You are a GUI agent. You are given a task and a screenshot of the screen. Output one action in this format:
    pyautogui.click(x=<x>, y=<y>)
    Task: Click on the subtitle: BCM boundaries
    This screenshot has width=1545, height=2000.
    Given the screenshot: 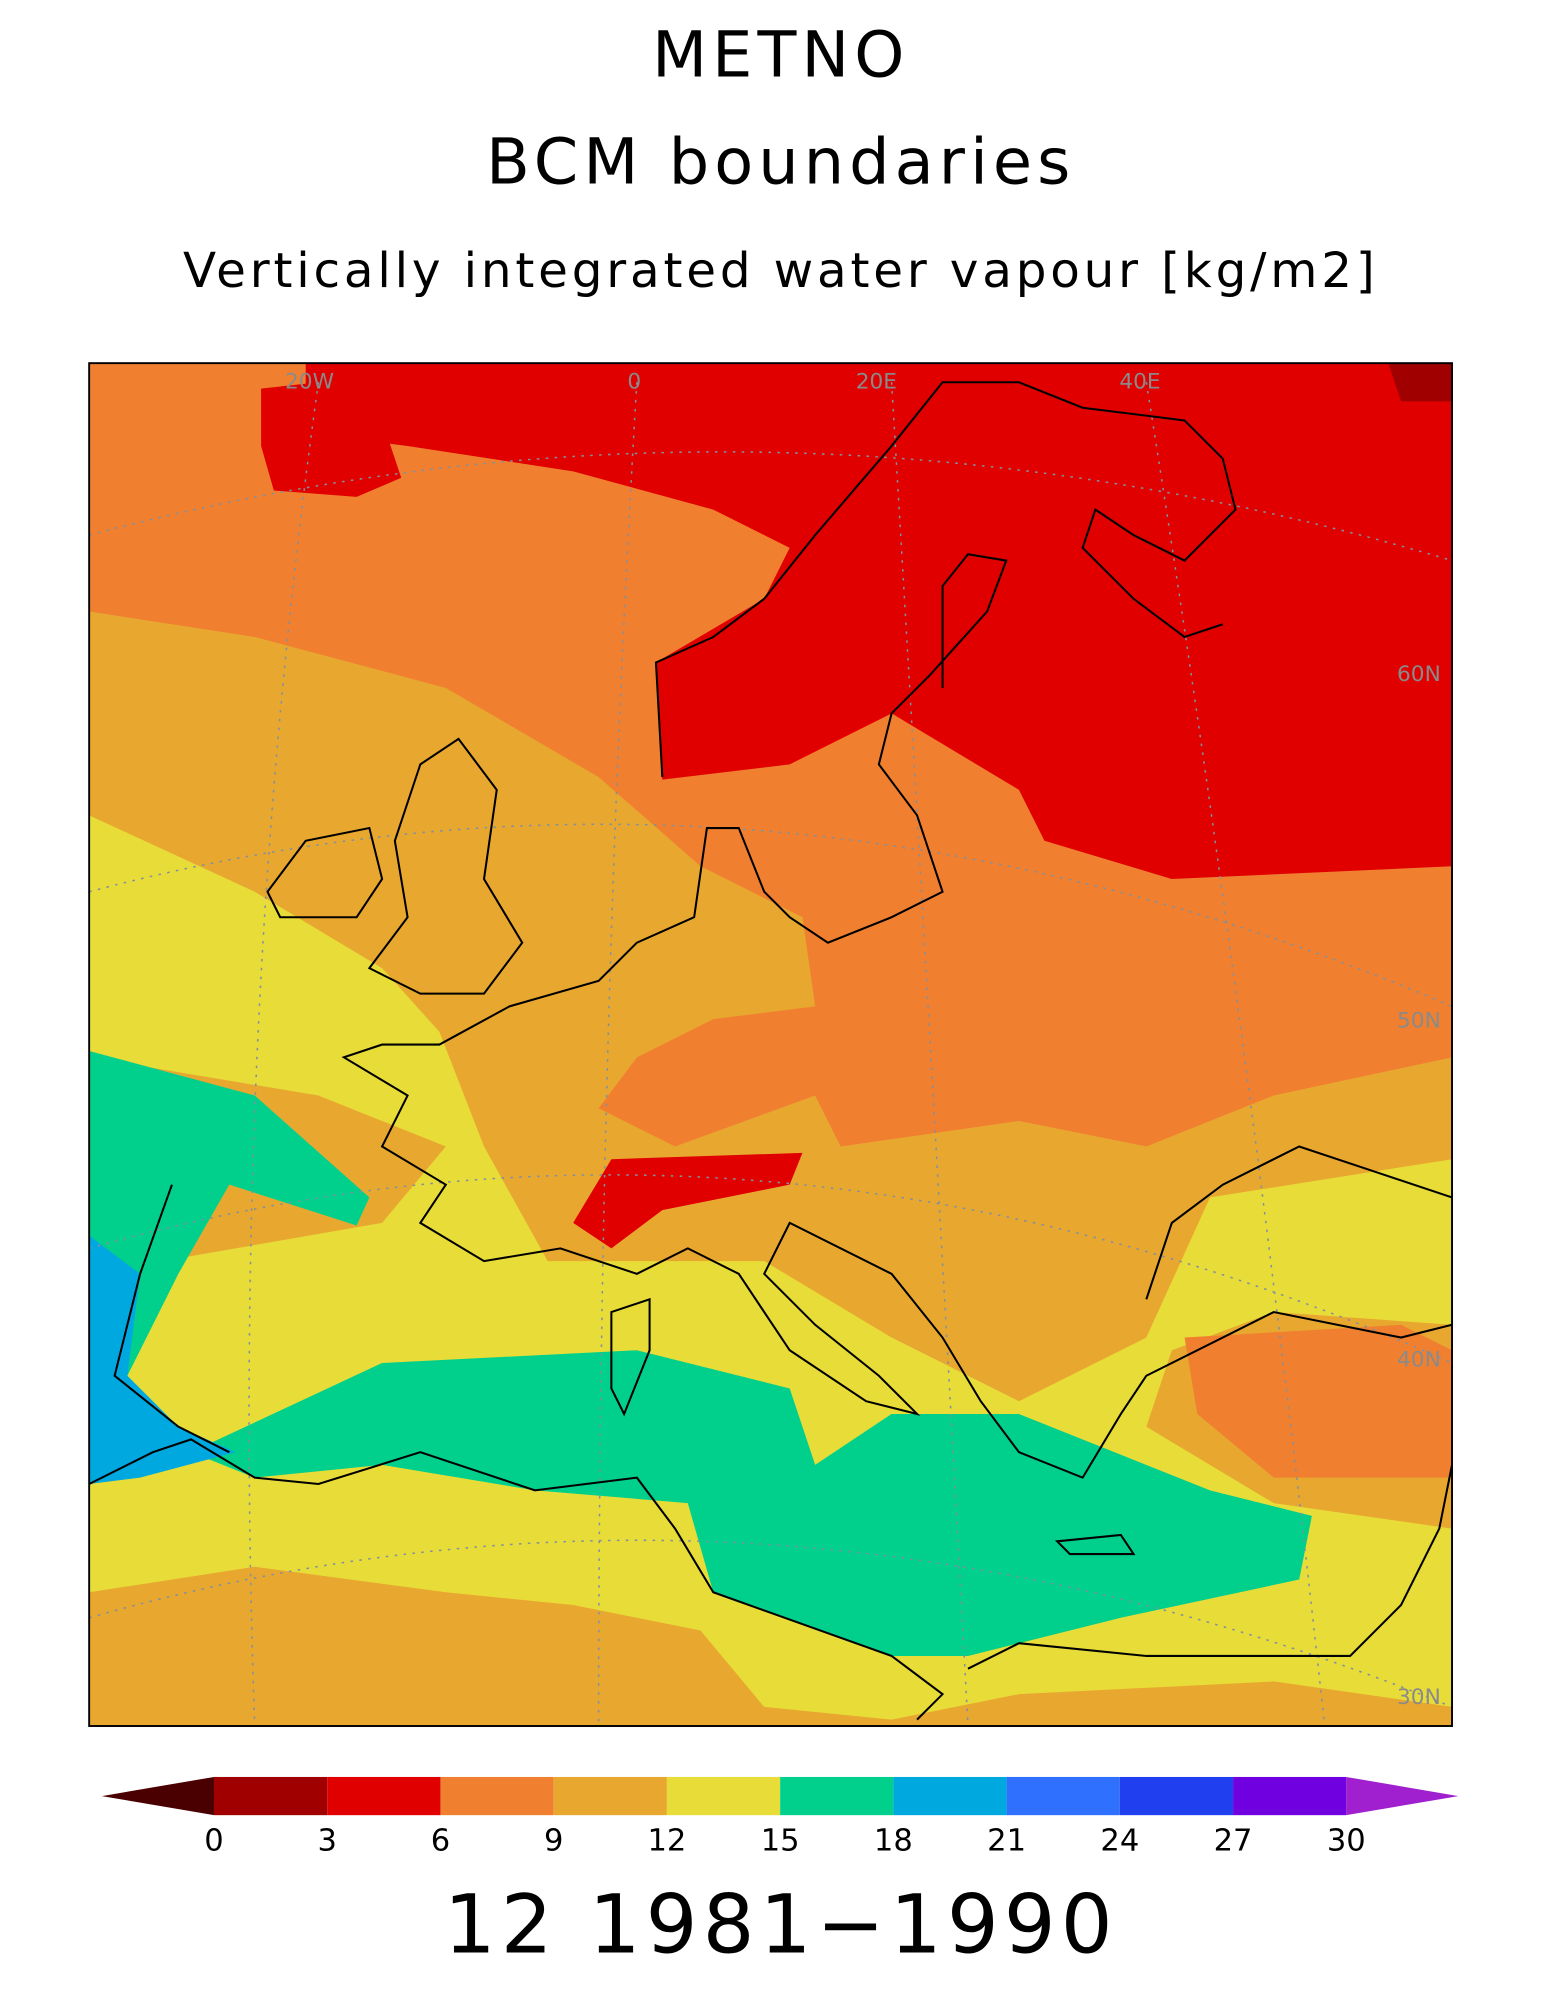 What is the action you would take?
    pyautogui.click(x=780, y=162)
    